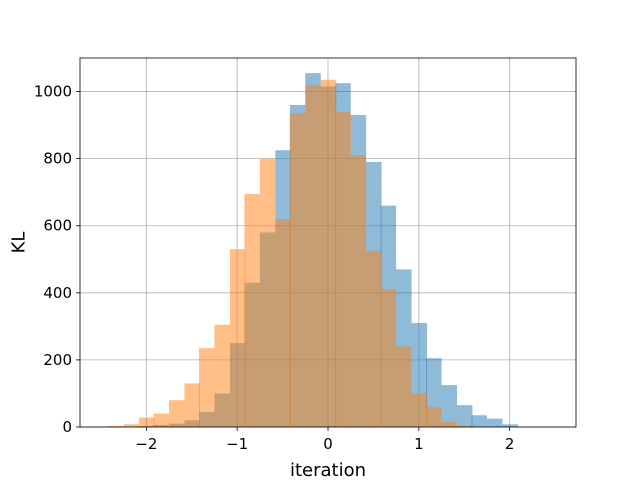  Describe the element at coordinates (419, 444) in the screenshot. I see `x-tick-label: 1` at that location.